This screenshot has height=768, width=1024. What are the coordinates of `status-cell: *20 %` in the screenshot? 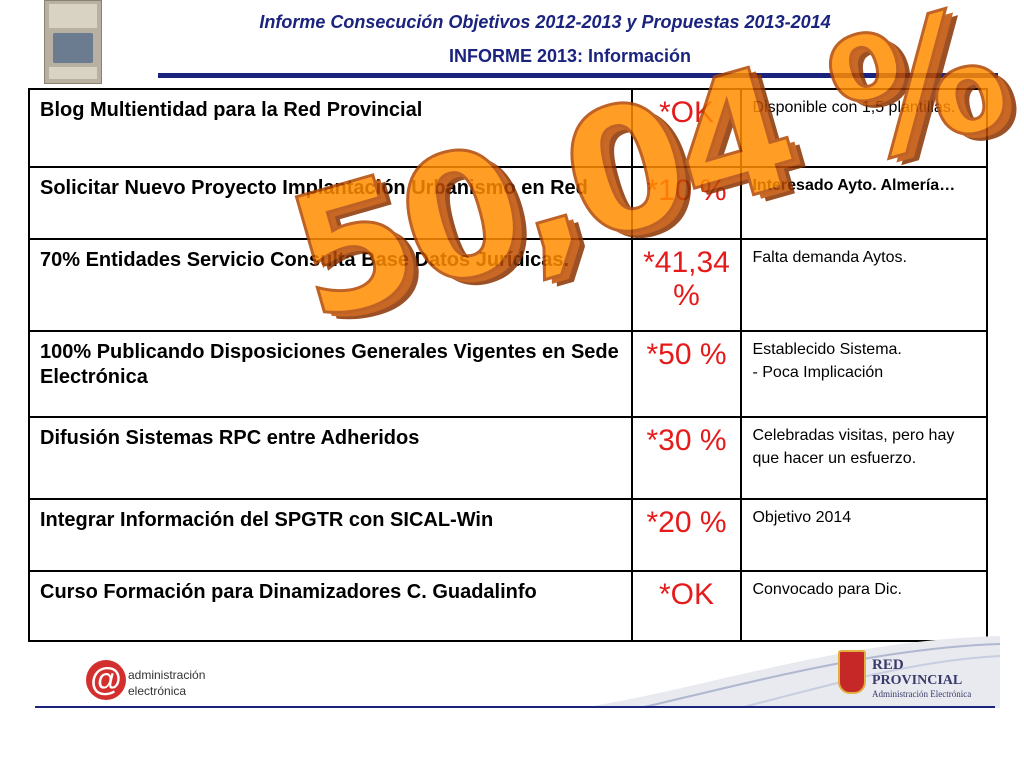 It's located at (686, 535).